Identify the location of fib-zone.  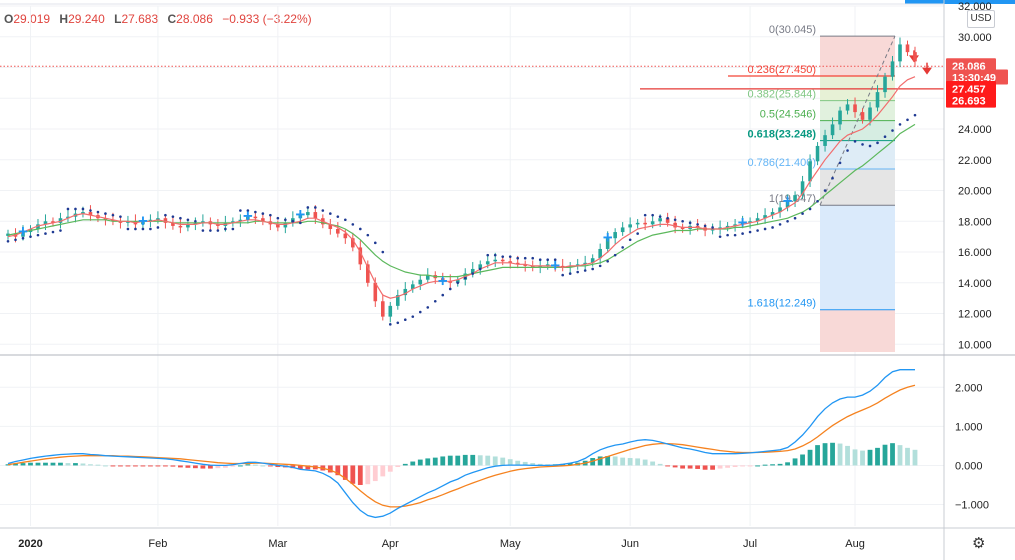
(857, 56).